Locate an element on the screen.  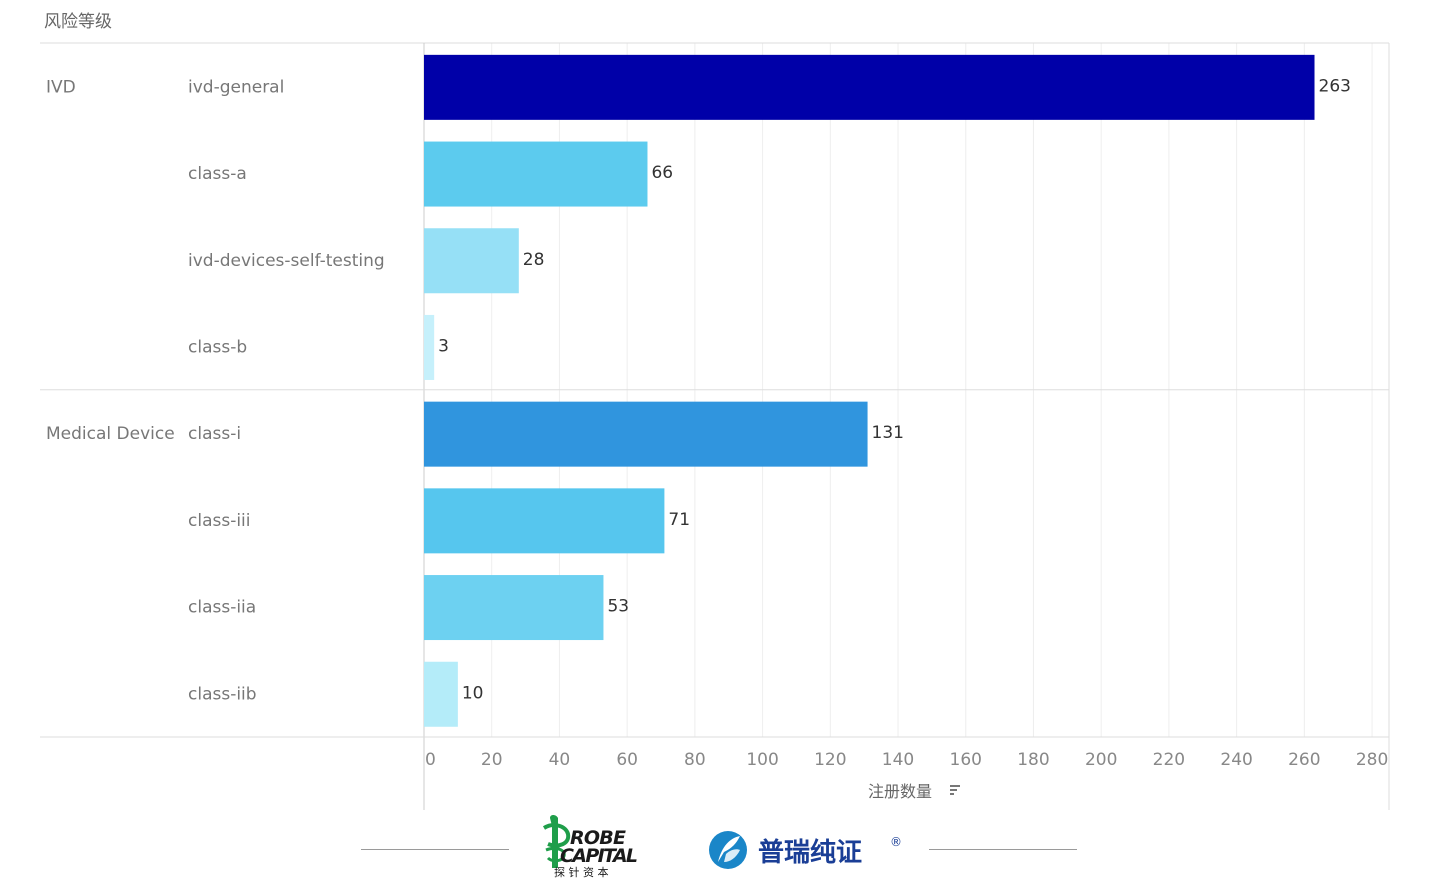
x-tick-label: 20 is located at coordinates (492, 760).